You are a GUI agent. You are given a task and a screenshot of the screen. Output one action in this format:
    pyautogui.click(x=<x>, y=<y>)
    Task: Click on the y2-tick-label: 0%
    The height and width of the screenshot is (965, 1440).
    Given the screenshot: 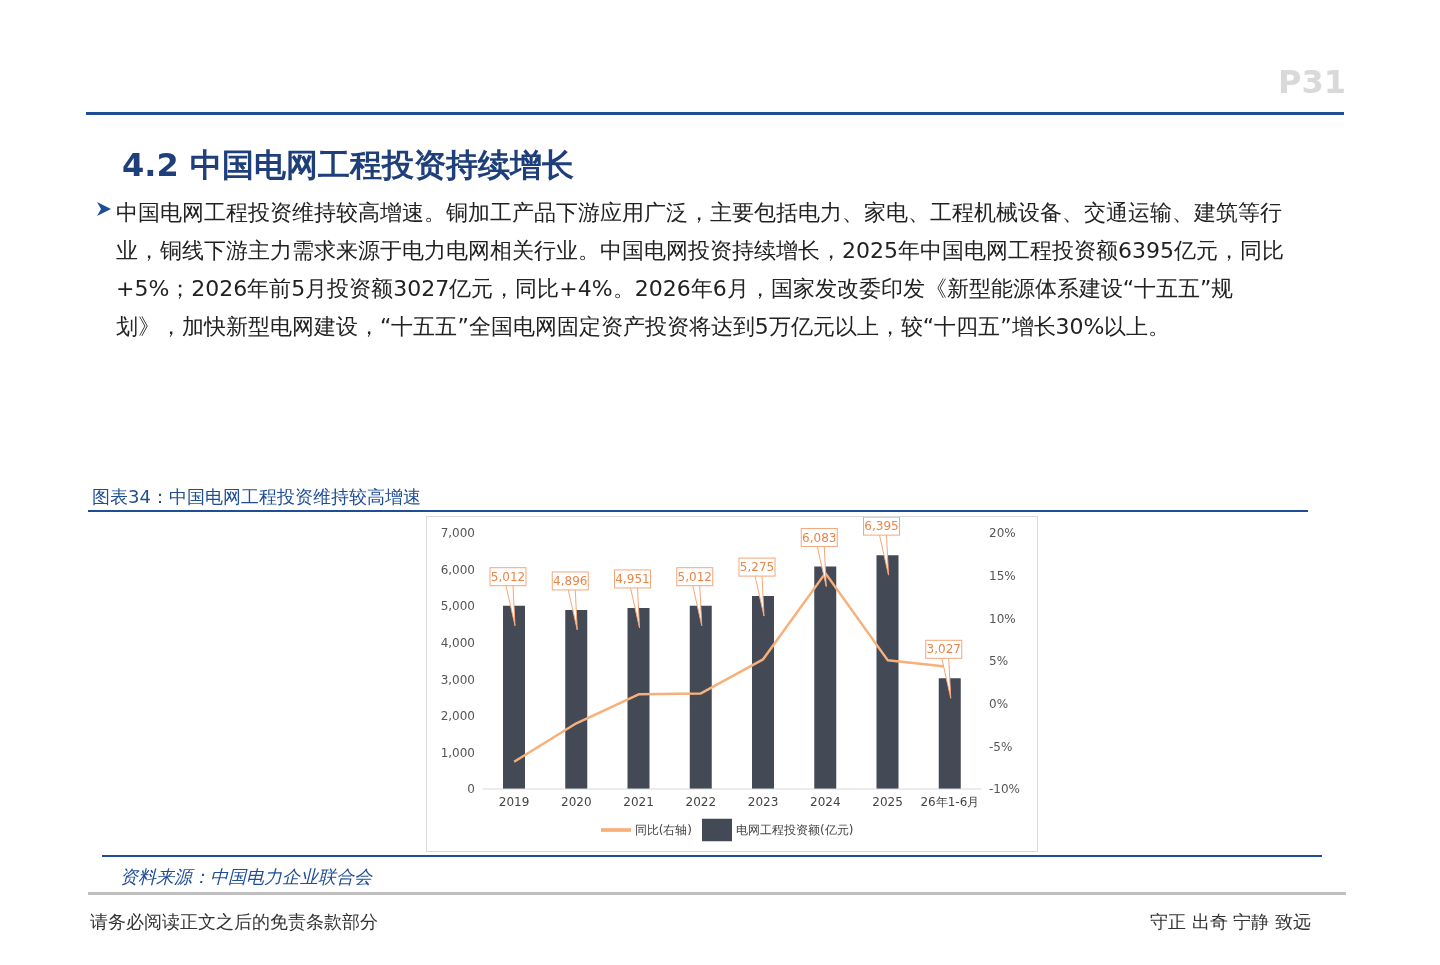 What is the action you would take?
    pyautogui.click(x=999, y=703)
    